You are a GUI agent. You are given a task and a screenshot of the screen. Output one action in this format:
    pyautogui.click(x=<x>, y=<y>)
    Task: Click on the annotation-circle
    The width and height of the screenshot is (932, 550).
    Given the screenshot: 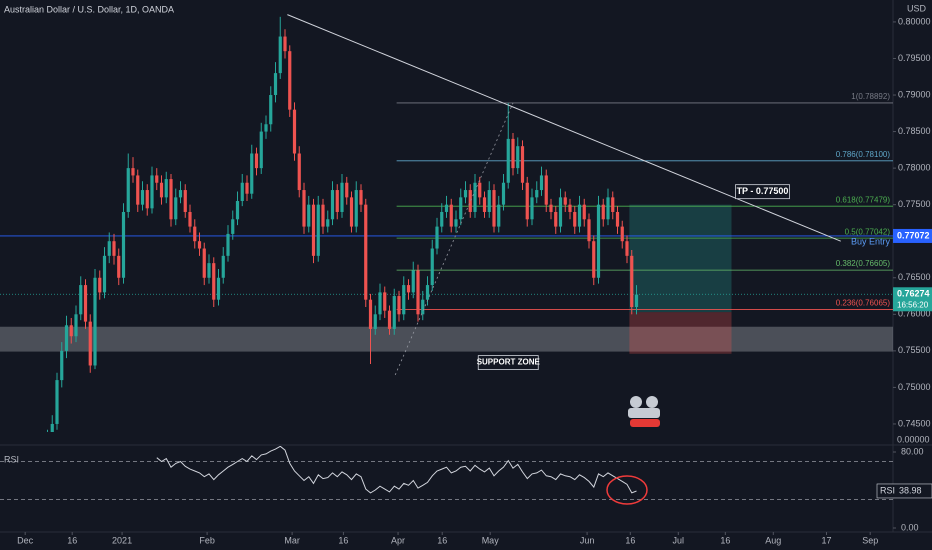 What is the action you would take?
    pyautogui.click(x=627, y=490)
    